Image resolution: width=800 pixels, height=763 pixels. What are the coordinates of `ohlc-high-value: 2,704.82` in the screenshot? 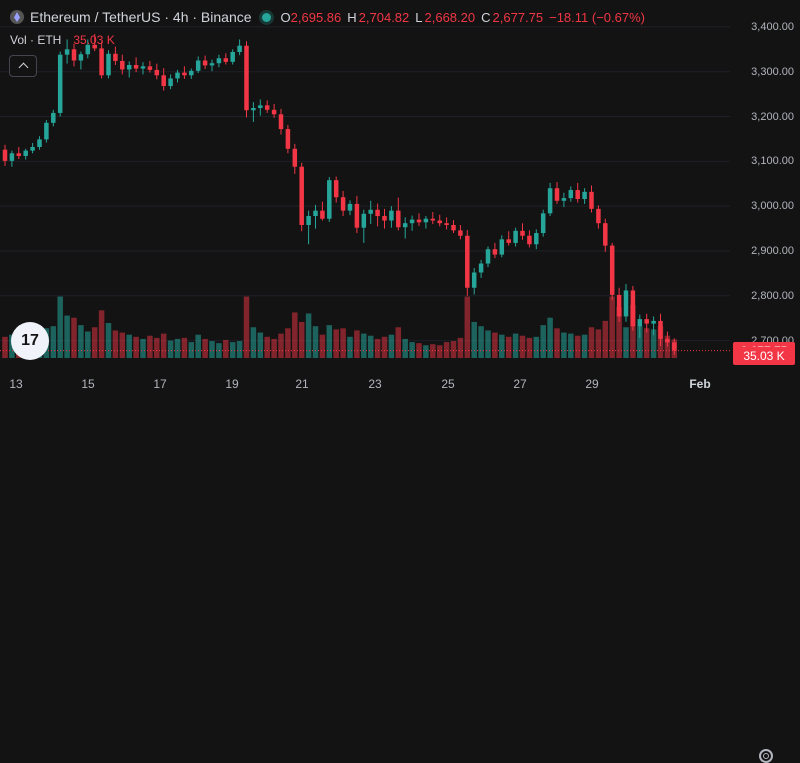 It's located at (384, 17).